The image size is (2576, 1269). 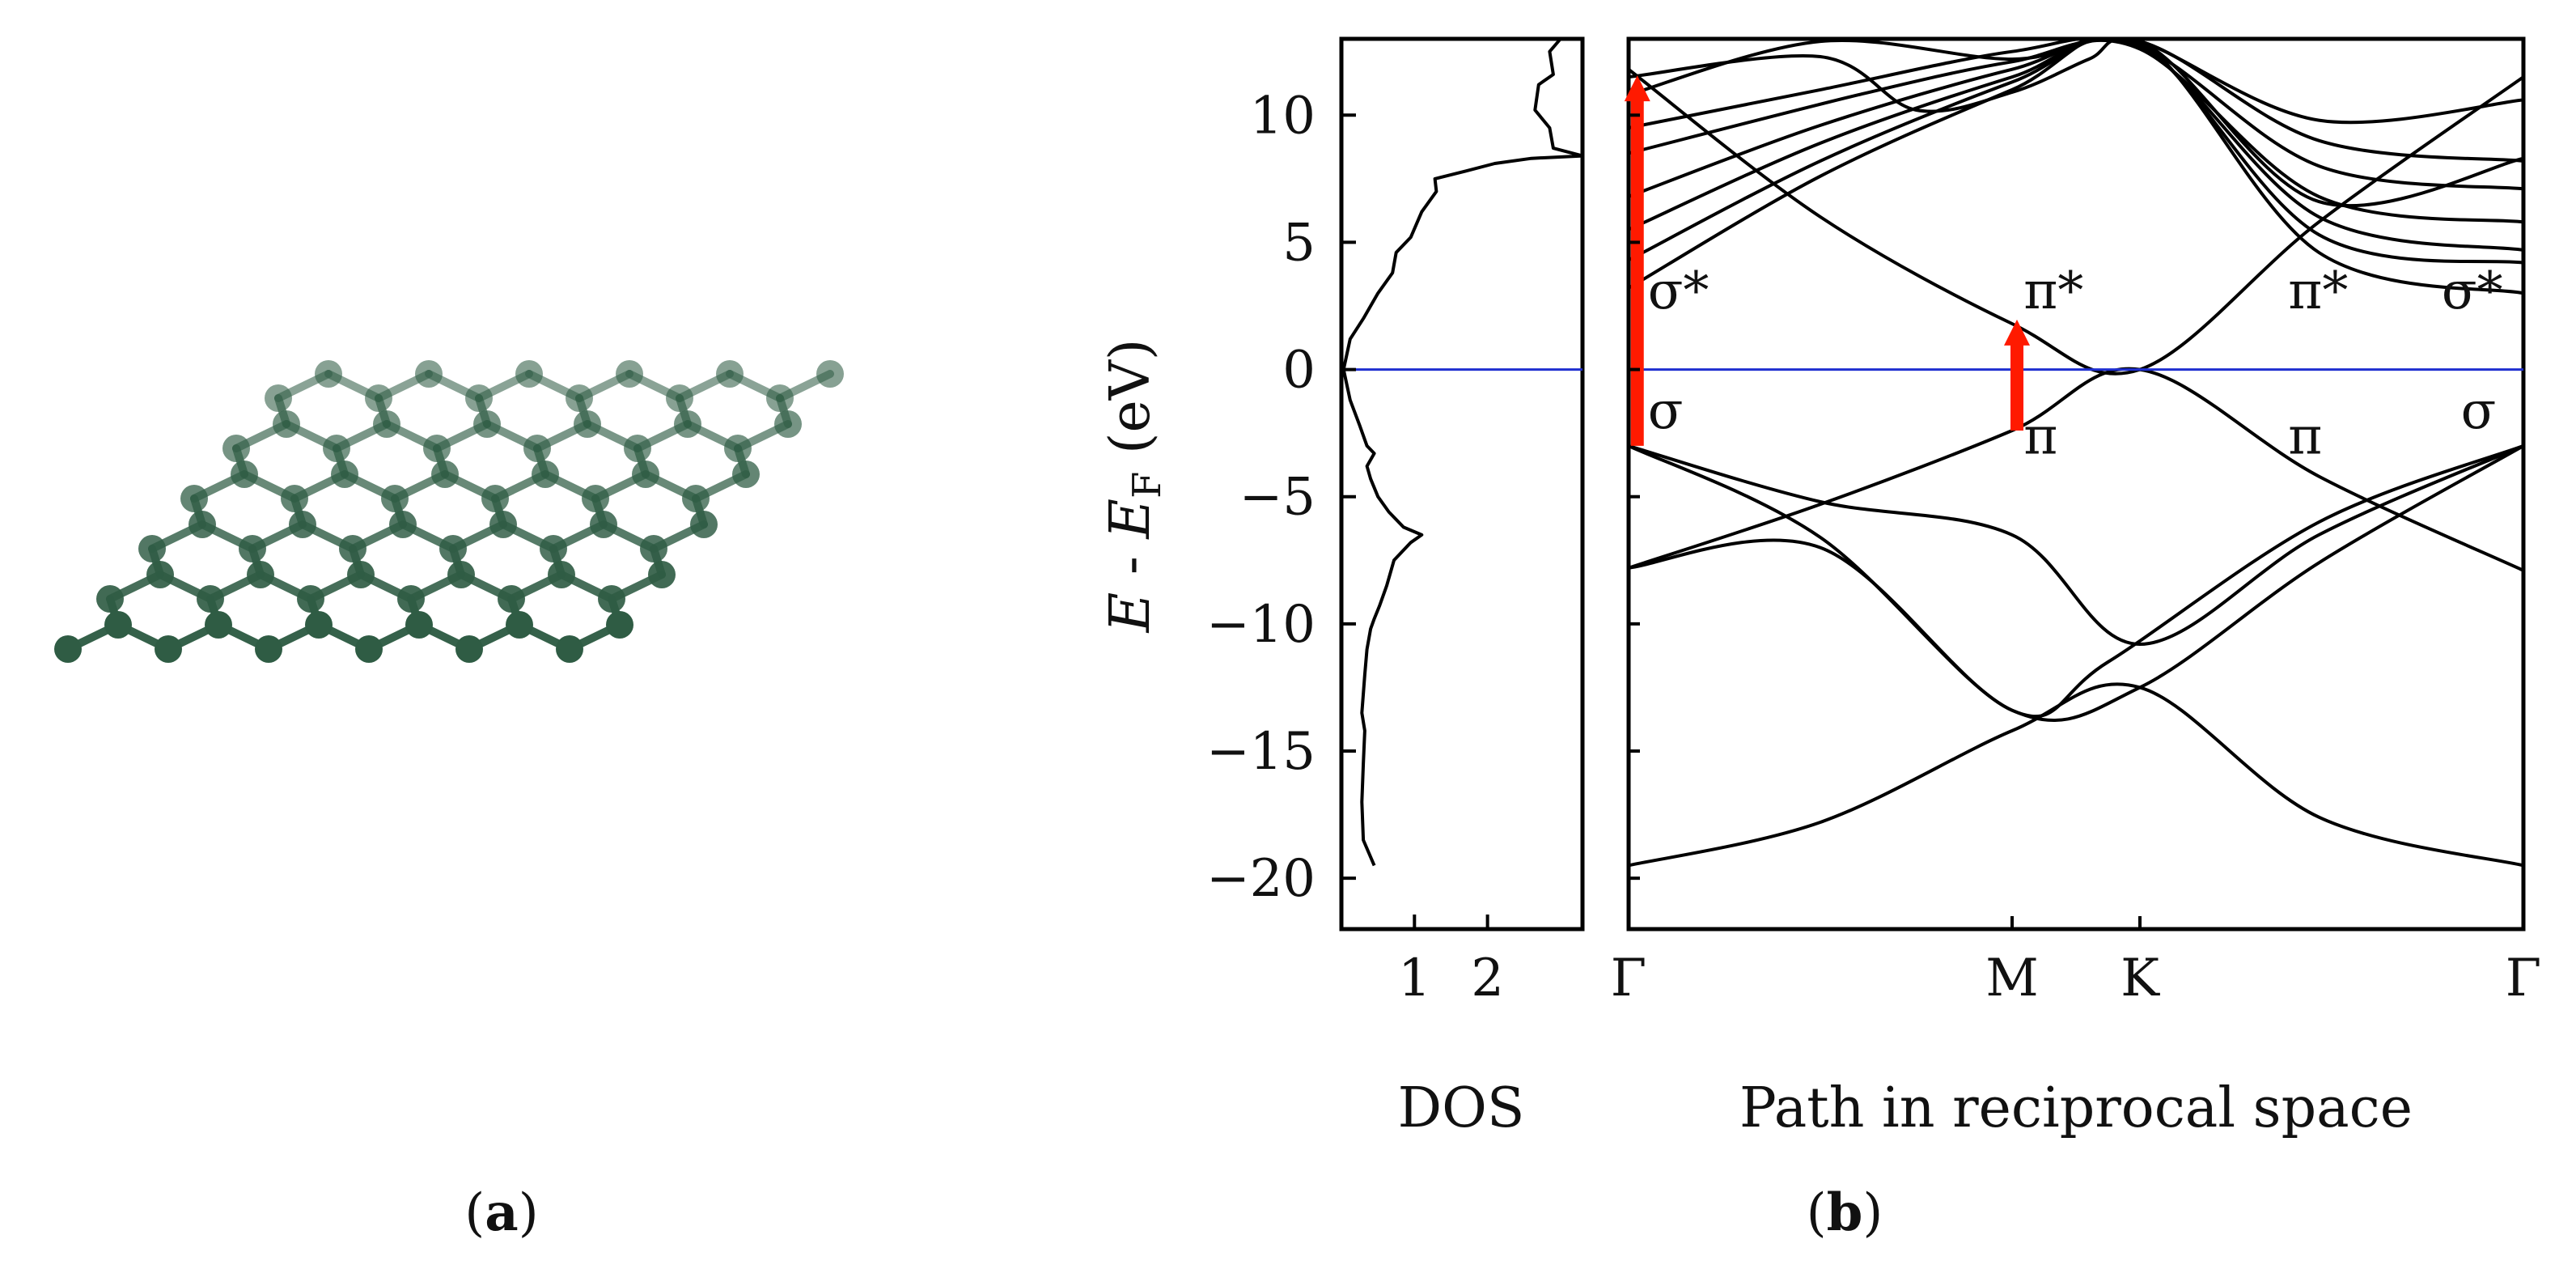 What do you see at coordinates (1277, 498) in the screenshot?
I see `y-tick-label: −5` at bounding box center [1277, 498].